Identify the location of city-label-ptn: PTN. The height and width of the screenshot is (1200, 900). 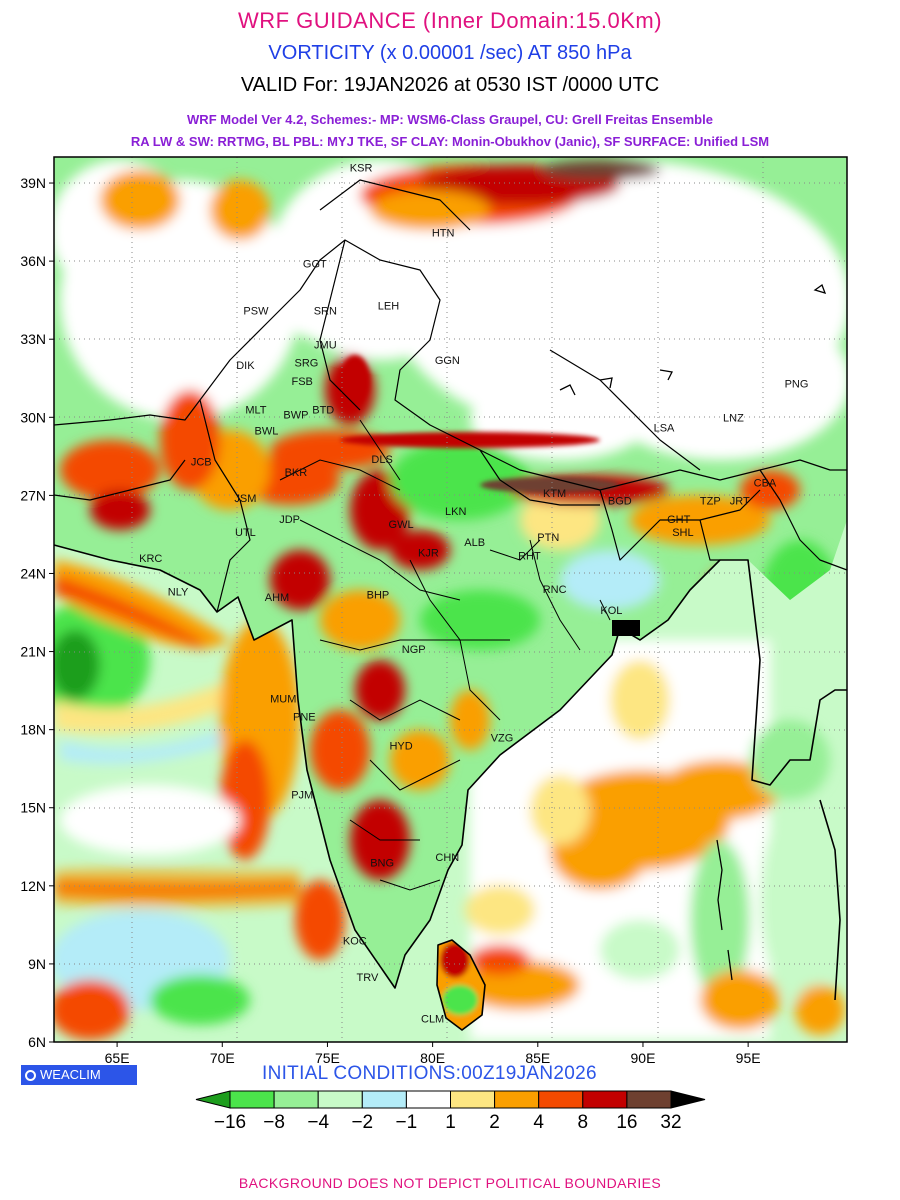
(548, 538).